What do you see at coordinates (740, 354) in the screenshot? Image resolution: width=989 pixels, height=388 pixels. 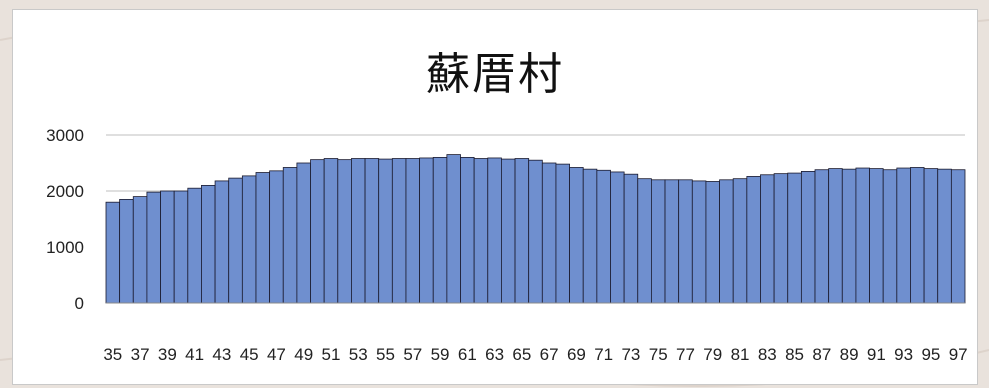 I see `x-tick-label: 81` at bounding box center [740, 354].